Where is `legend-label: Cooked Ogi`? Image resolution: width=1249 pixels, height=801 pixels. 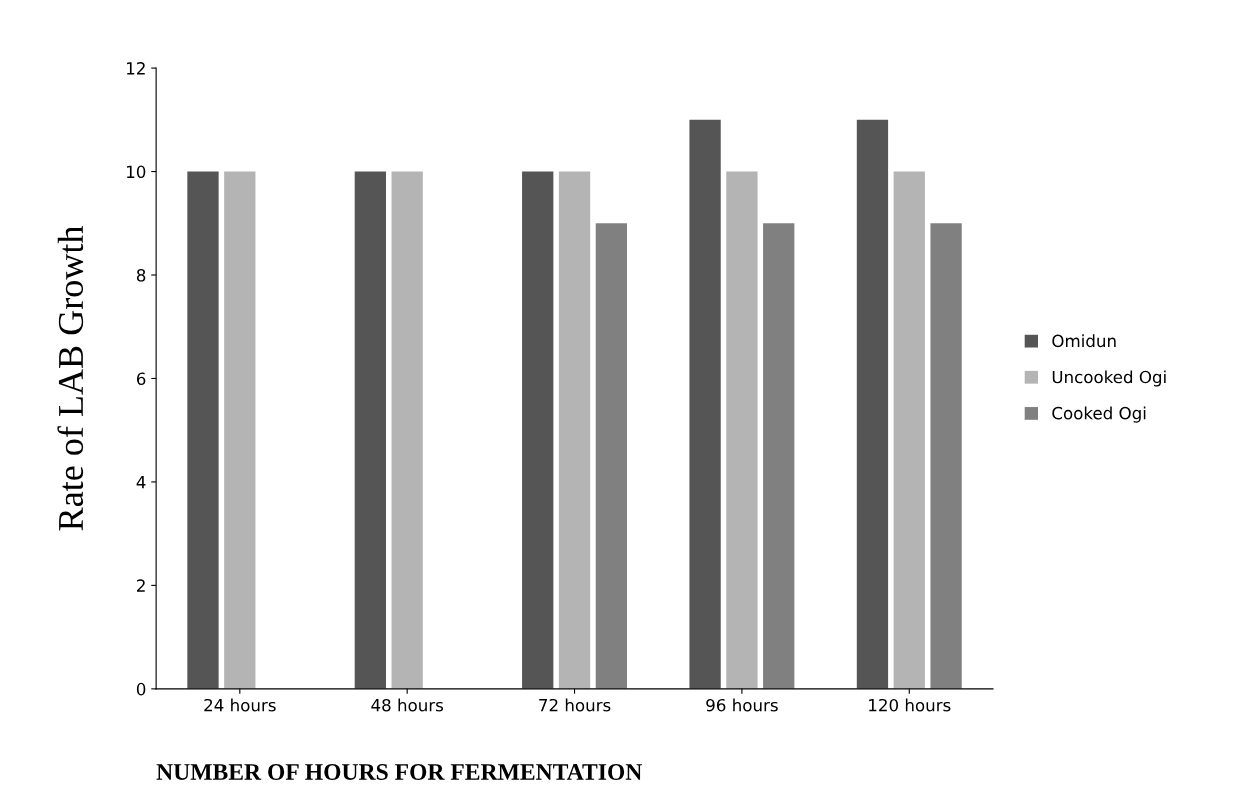 legend-label: Cooked Ogi is located at coordinates (1099, 414).